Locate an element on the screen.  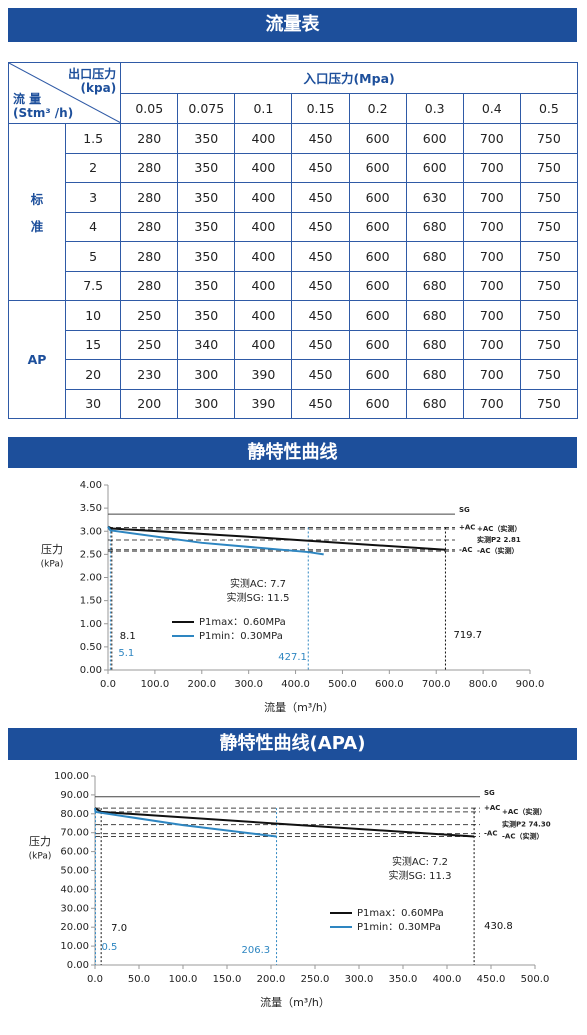
reference-label: +AC（实测） is located at coordinates (524, 811).